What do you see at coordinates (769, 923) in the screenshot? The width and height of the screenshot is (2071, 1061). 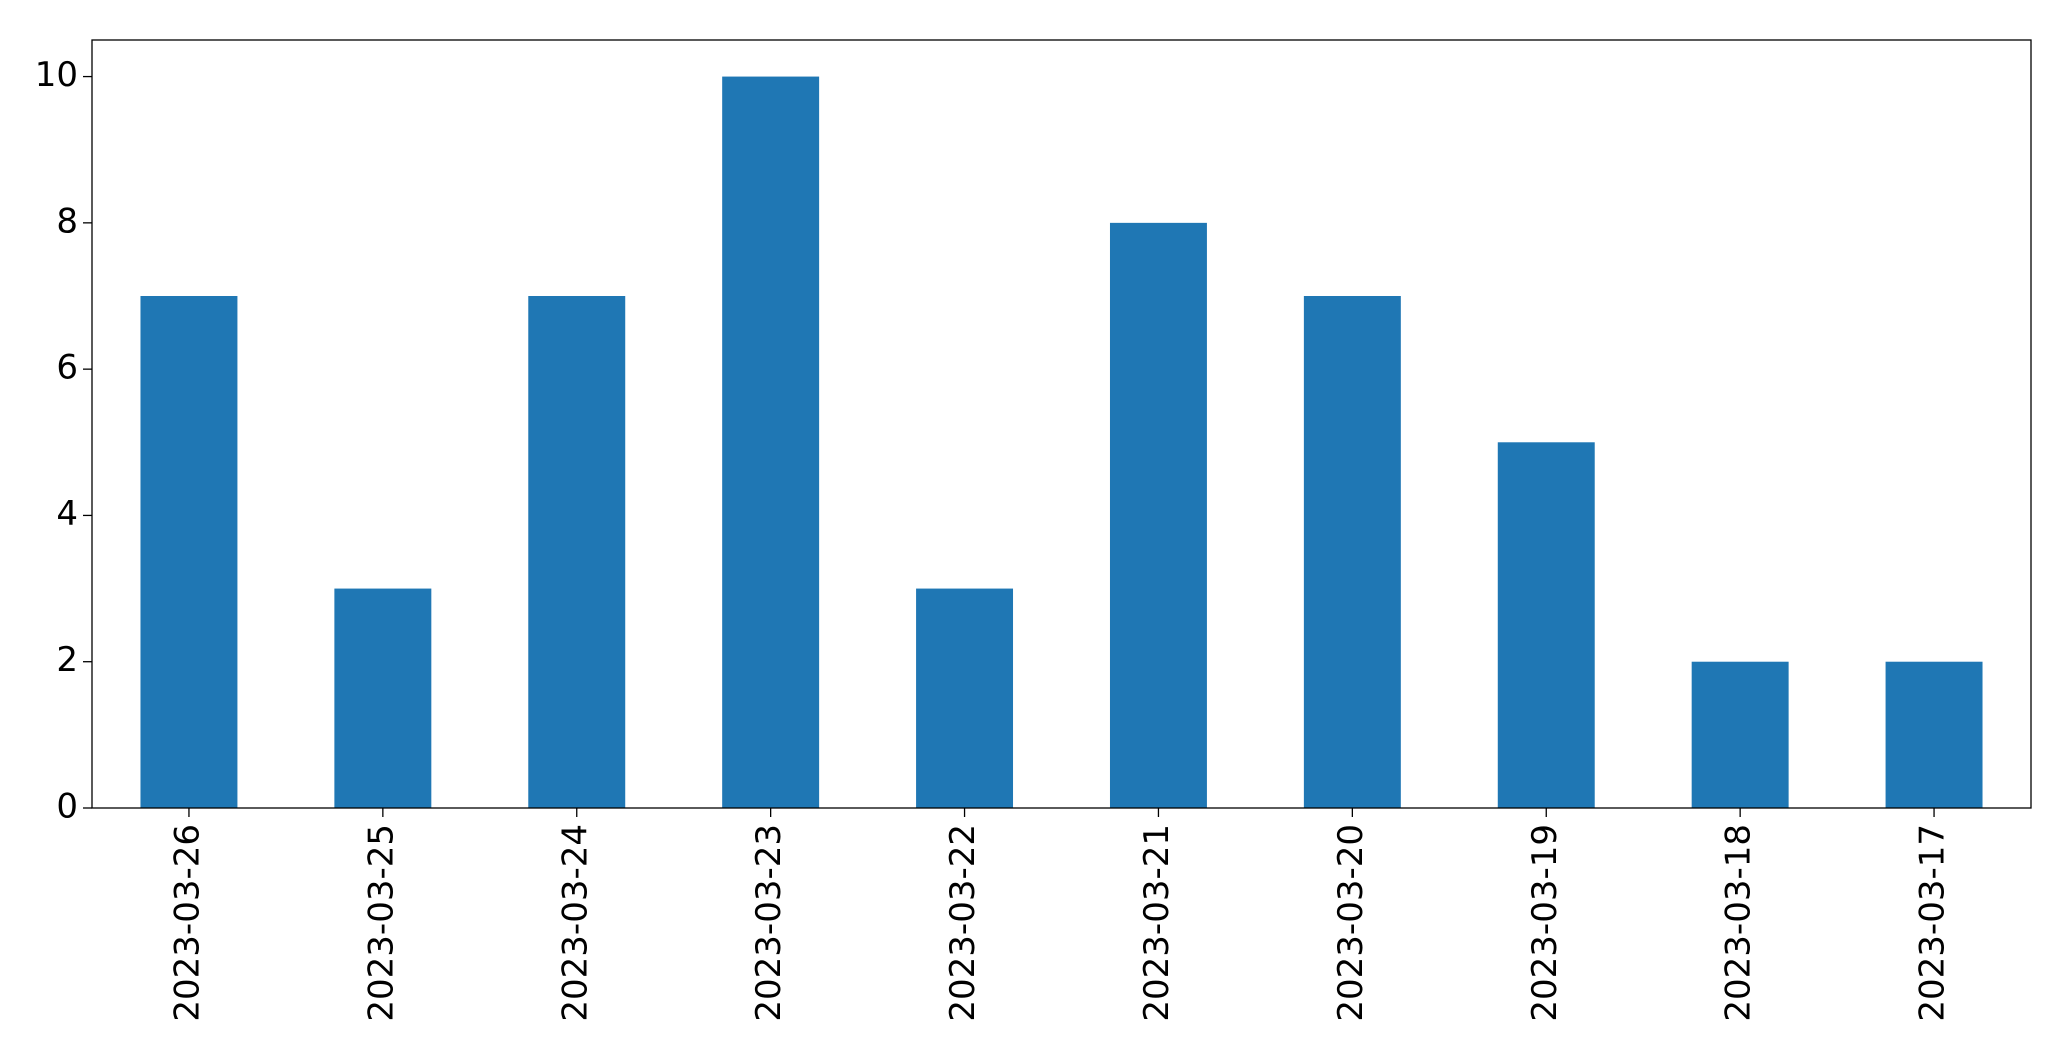 I see `x-tick-label: 2023-03-23` at bounding box center [769, 923].